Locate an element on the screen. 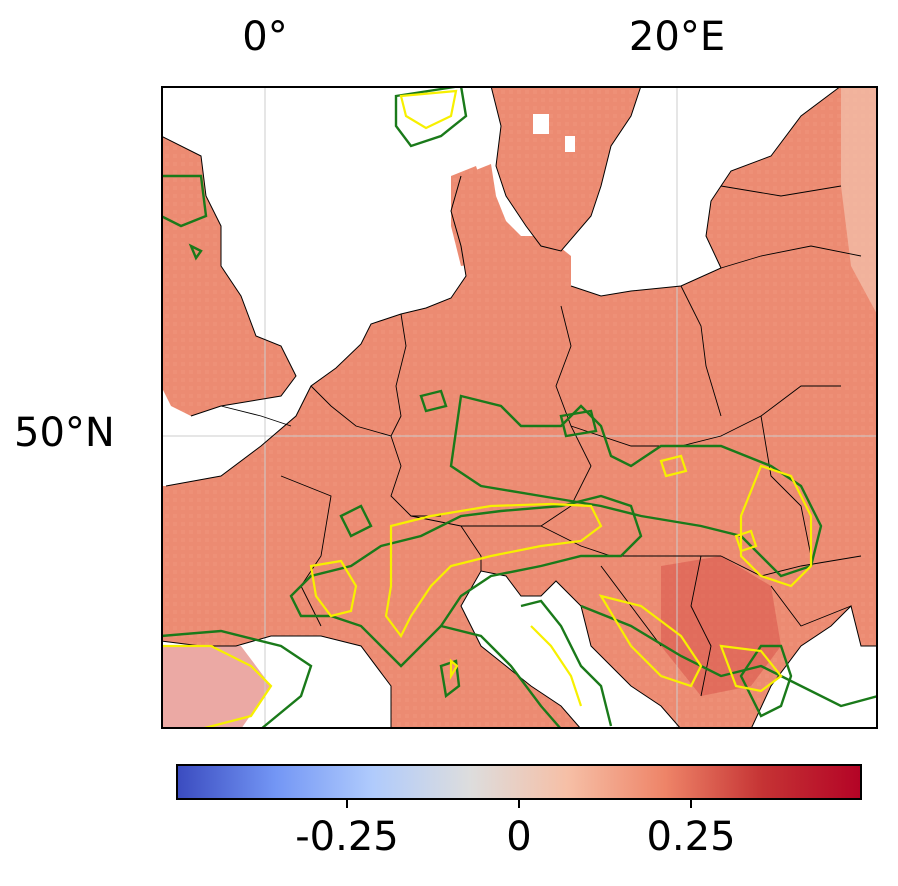 The width and height of the screenshot is (898, 886). land-scandinavia is located at coordinates (566, 168).